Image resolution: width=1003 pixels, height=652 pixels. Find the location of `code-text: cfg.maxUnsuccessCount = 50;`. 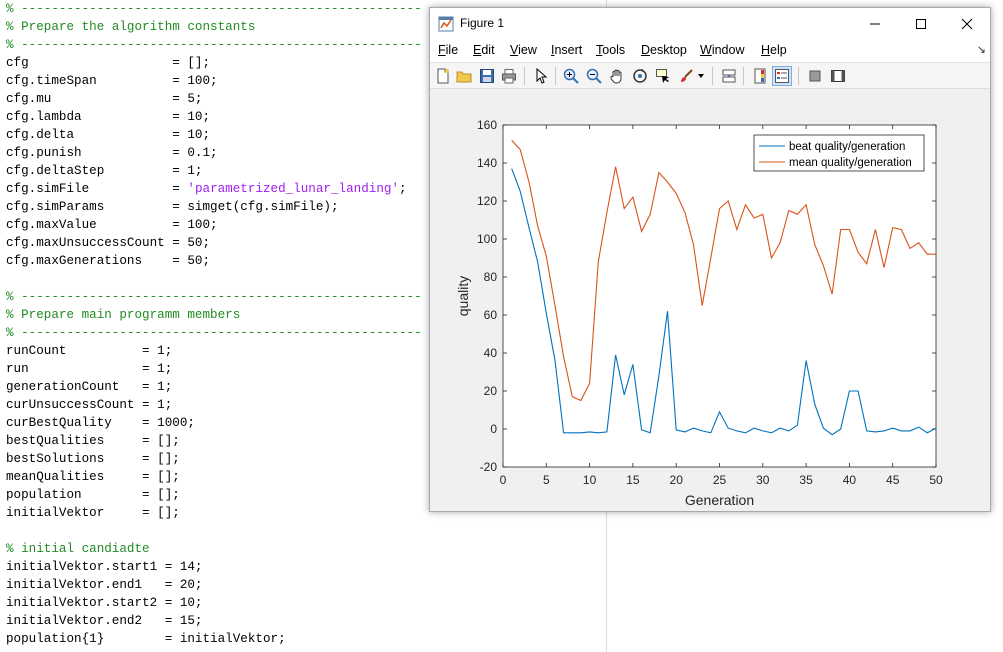

code-text: cfg.maxUnsuccessCount = 50; is located at coordinates (108, 243).